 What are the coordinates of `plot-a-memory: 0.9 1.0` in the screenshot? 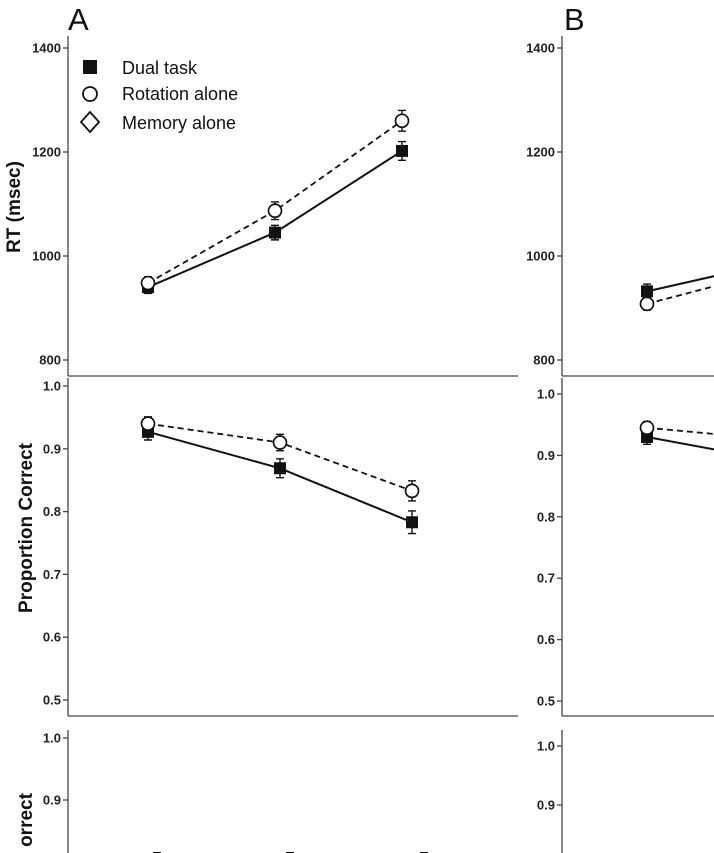 It's located at (235, 791).